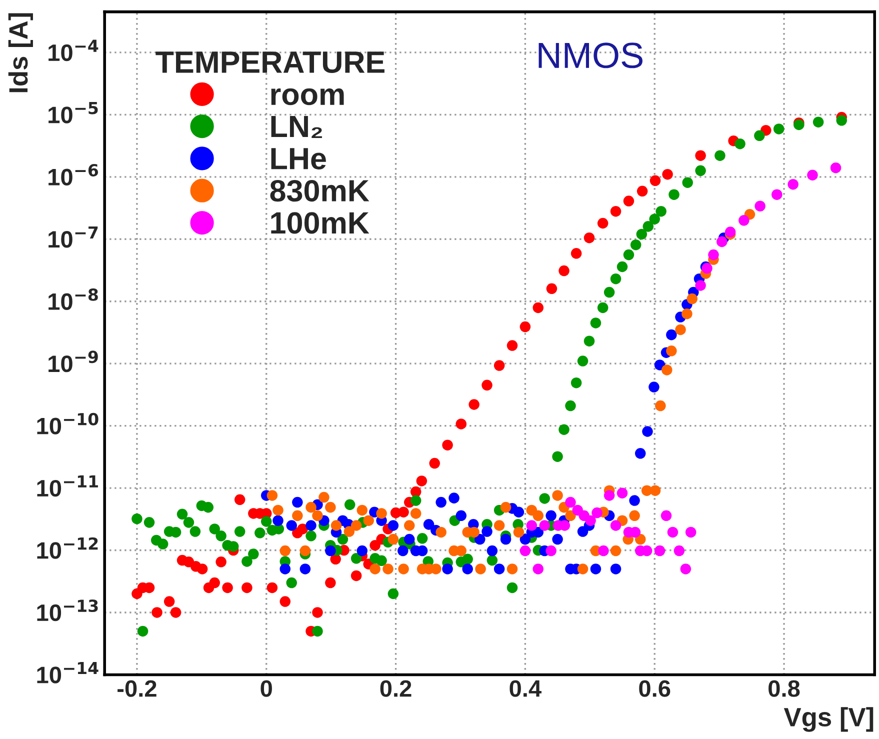 Image resolution: width=879 pixels, height=739 pixels. What do you see at coordinates (590, 55) in the screenshot?
I see `annotation: NMOS` at bounding box center [590, 55].